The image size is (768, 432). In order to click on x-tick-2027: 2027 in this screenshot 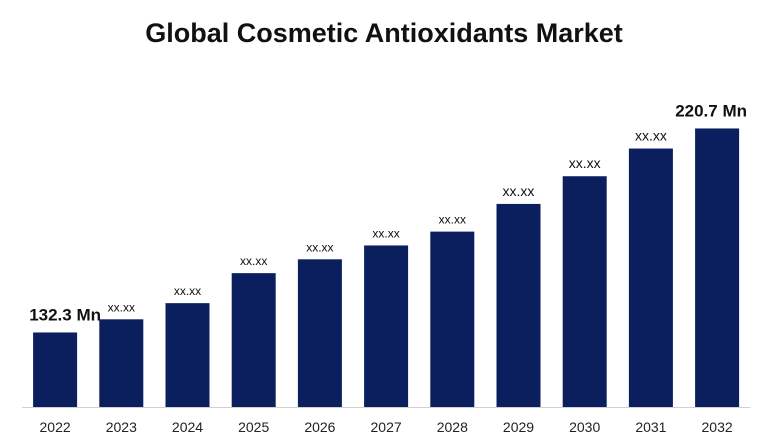, I will do `click(386, 425)`.